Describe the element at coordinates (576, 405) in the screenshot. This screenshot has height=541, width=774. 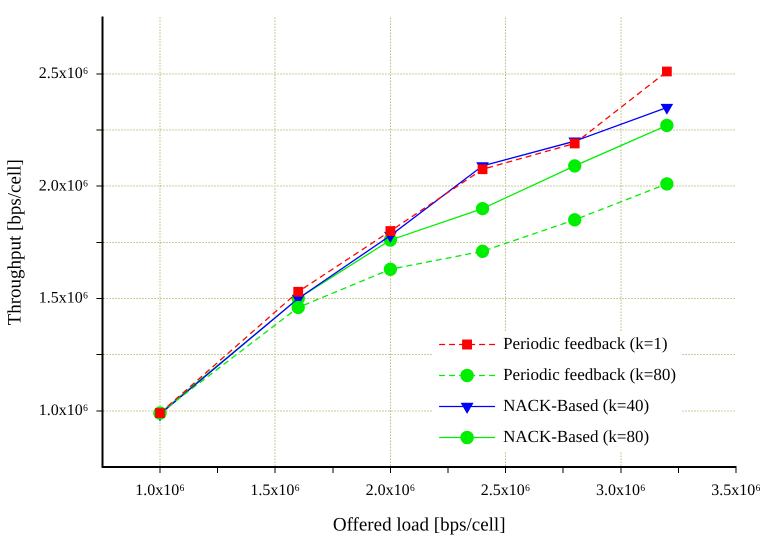
I see `legend-label: NACK-Based (k=40)` at that location.